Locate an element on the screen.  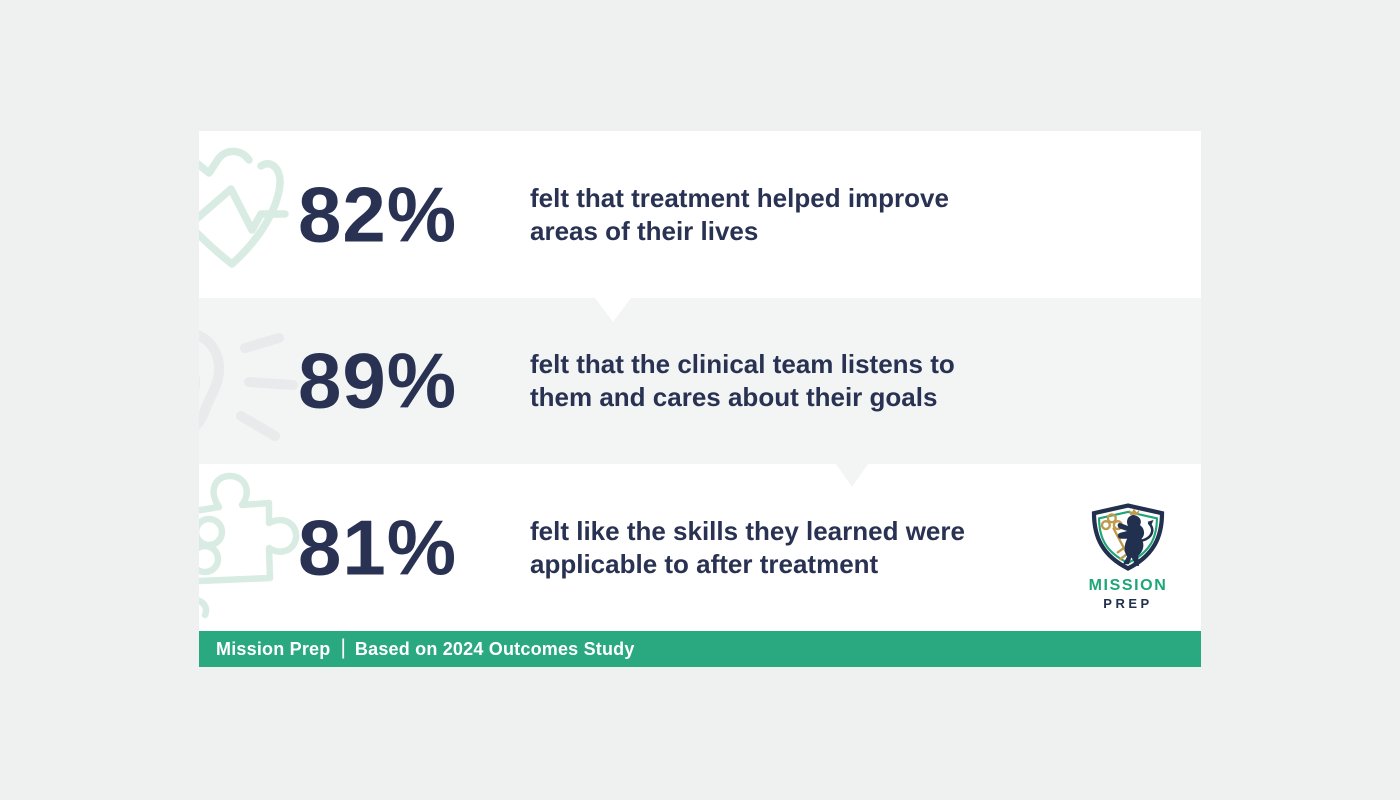
stat-description-line1: felt that treatment helped improve is located at coordinates (739, 197).